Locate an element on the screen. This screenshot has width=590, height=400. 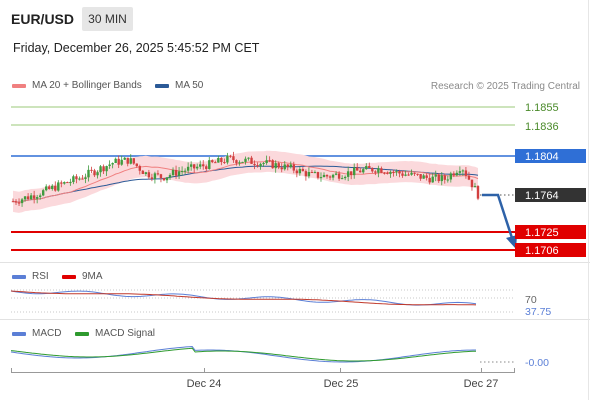
macd-signal-line is located at coordinates (243, 354).